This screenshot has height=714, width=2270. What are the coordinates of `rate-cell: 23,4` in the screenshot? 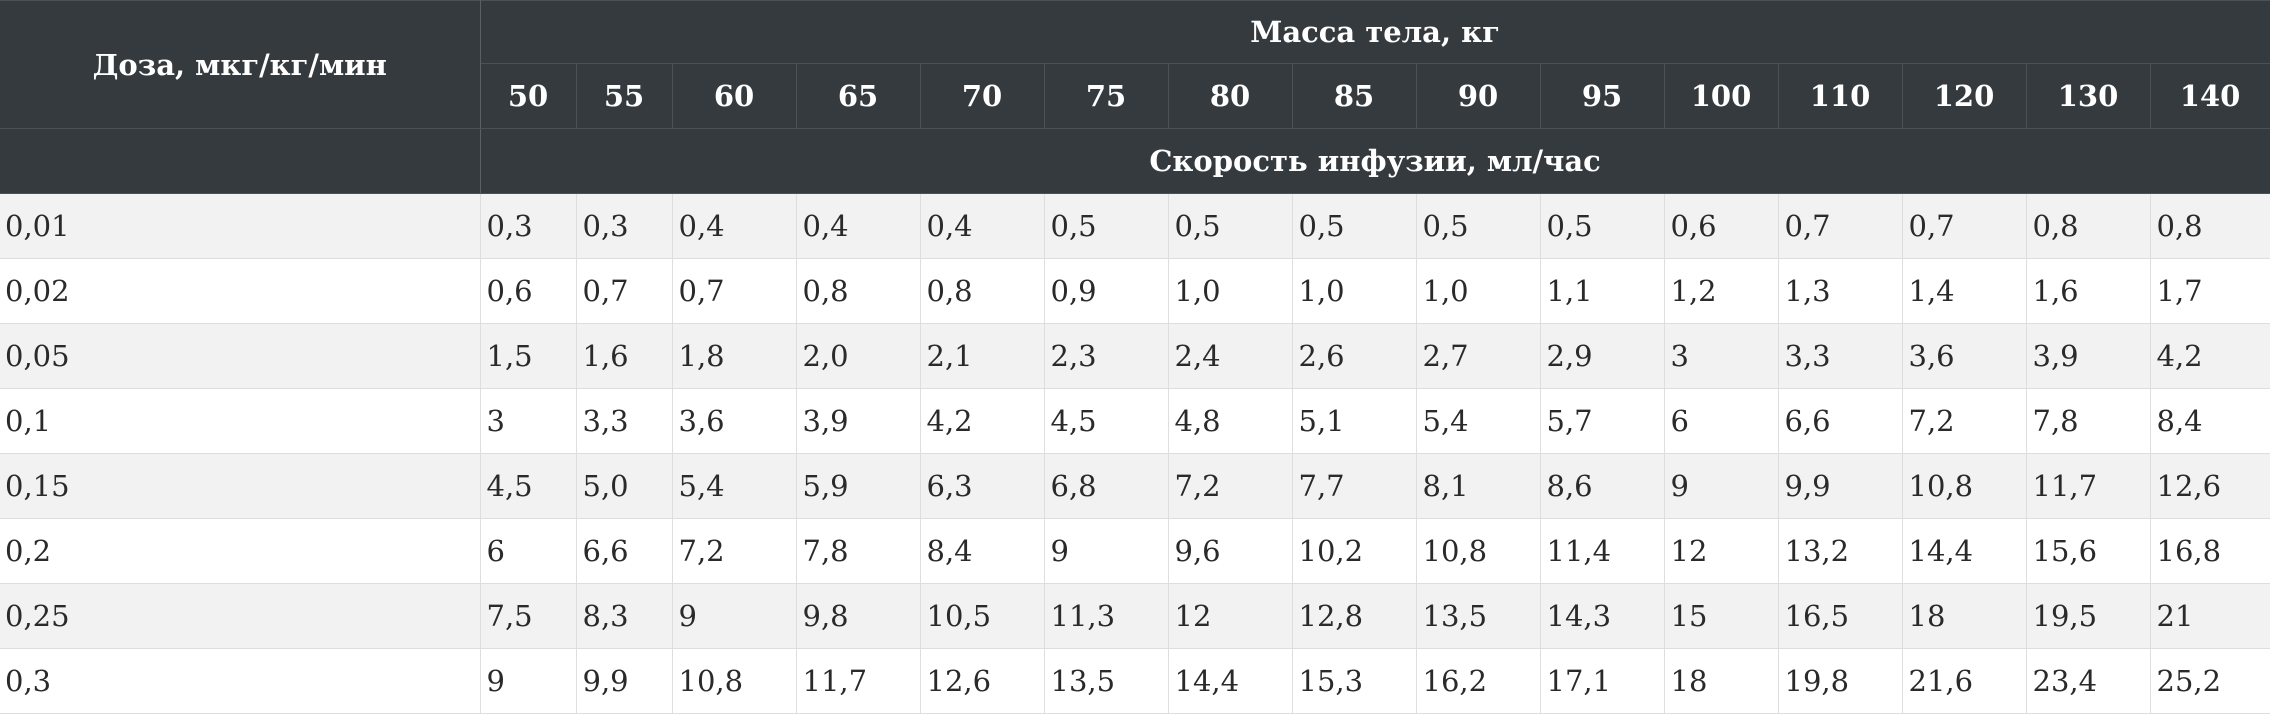 It's located at (2088, 681).